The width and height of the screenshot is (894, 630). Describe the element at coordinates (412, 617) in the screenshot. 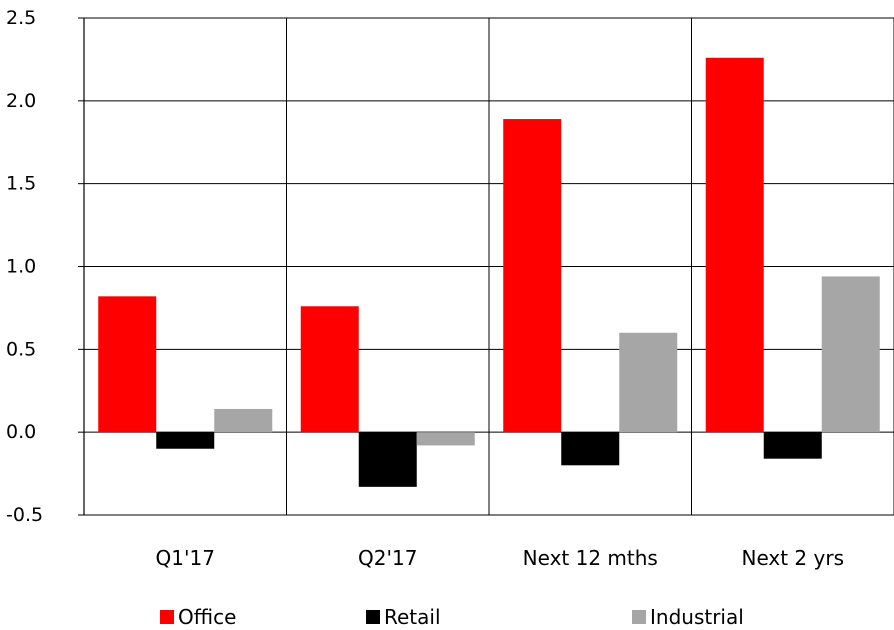

I see `legend-label-retail: Retail` at that location.